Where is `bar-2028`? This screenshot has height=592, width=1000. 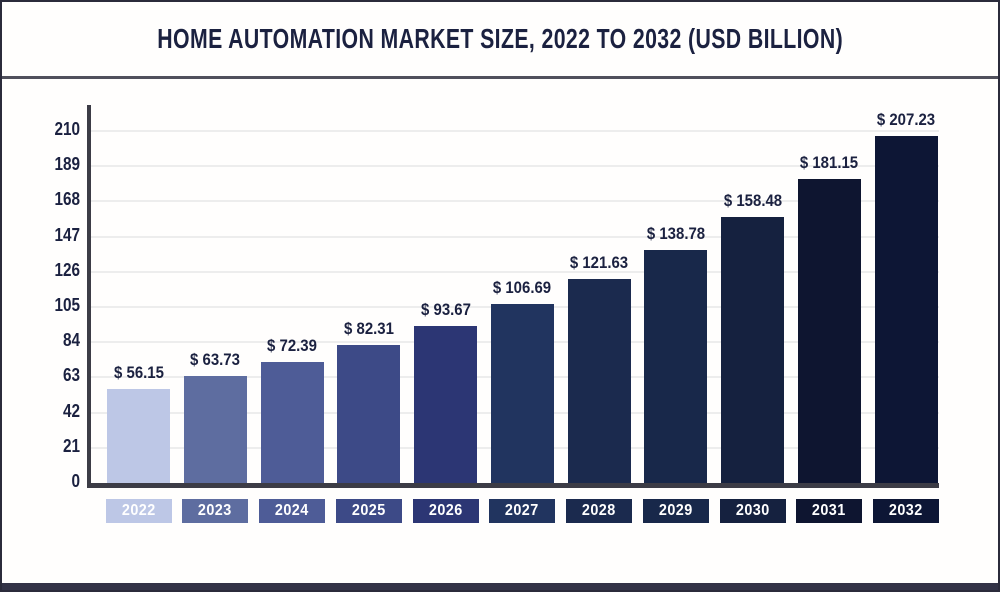
bar-2028 is located at coordinates (599, 381).